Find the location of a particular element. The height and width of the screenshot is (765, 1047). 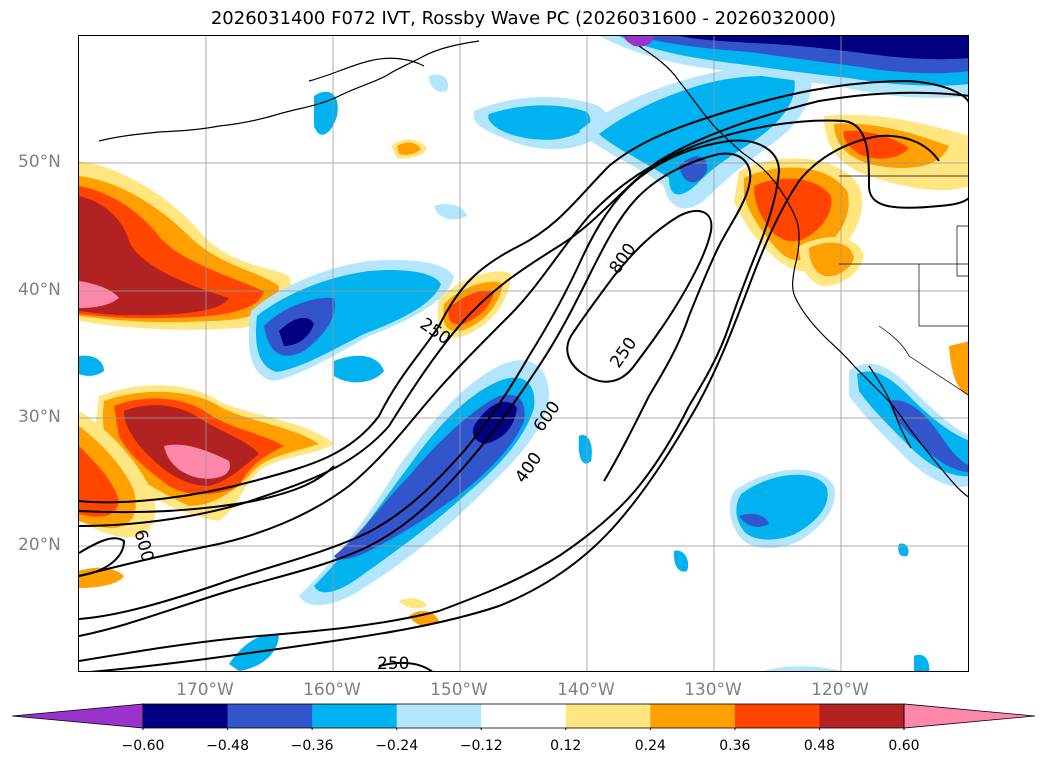

colorbar-tick-label: −0.60 is located at coordinates (143, 746).